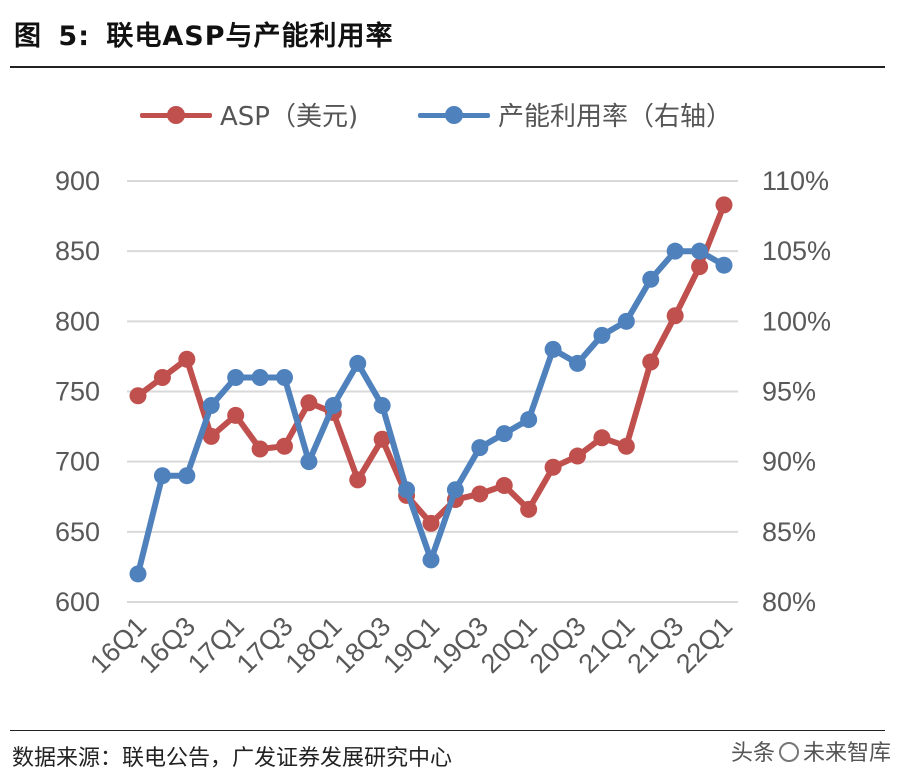  I want to click on x-tick-label: 20Q1, so click(509, 645).